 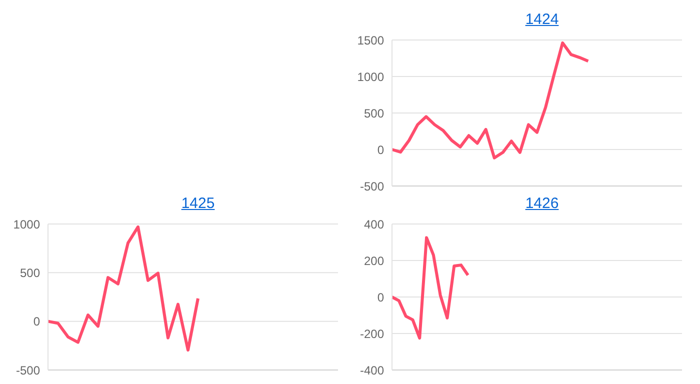 What do you see at coordinates (542, 20) in the screenshot?
I see `chart-title: 1424` at bounding box center [542, 20].